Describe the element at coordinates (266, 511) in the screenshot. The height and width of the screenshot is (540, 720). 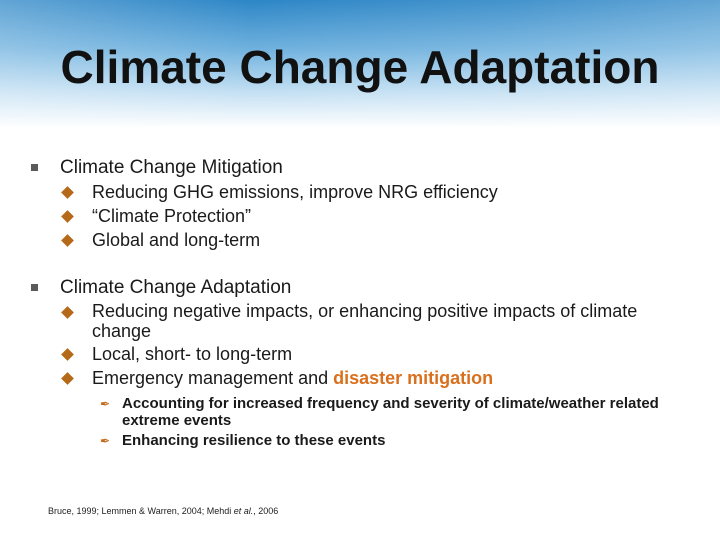
I see `citation-year: , 2006` at that location.